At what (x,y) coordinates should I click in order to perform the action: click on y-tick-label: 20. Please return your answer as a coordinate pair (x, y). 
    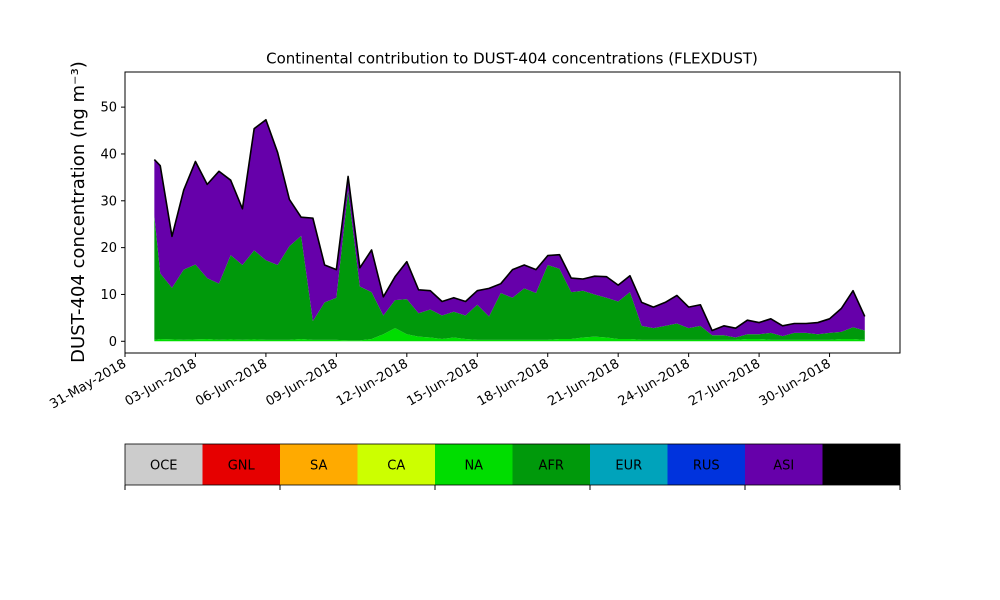
    Looking at the image, I should click on (108, 248).